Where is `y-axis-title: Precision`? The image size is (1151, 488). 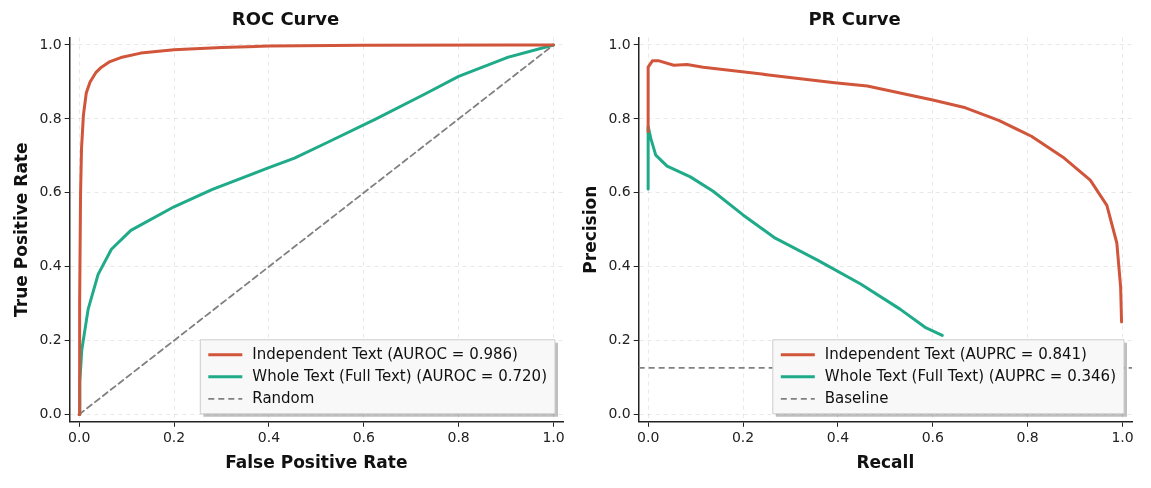 y-axis-title: Precision is located at coordinates (589, 229).